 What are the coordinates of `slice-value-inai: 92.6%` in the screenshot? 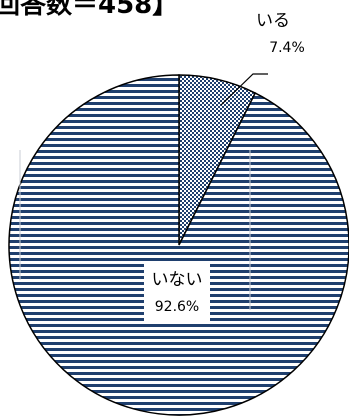 It's located at (177, 307).